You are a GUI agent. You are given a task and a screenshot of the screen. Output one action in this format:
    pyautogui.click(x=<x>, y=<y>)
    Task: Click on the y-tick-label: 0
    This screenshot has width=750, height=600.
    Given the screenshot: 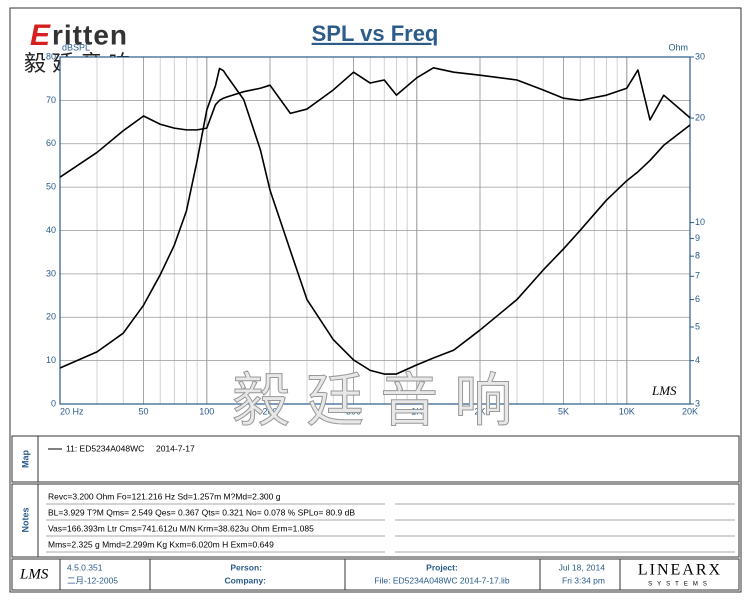 What is the action you would take?
    pyautogui.click(x=53, y=403)
    